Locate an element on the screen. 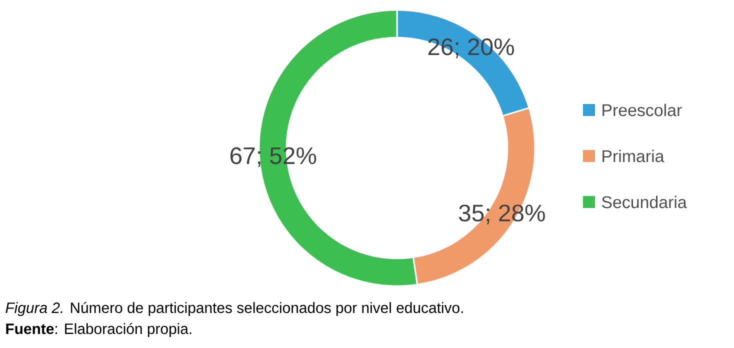 This screenshot has height=348, width=734. text: Fuente: Elaboración propia. is located at coordinates (99, 330).